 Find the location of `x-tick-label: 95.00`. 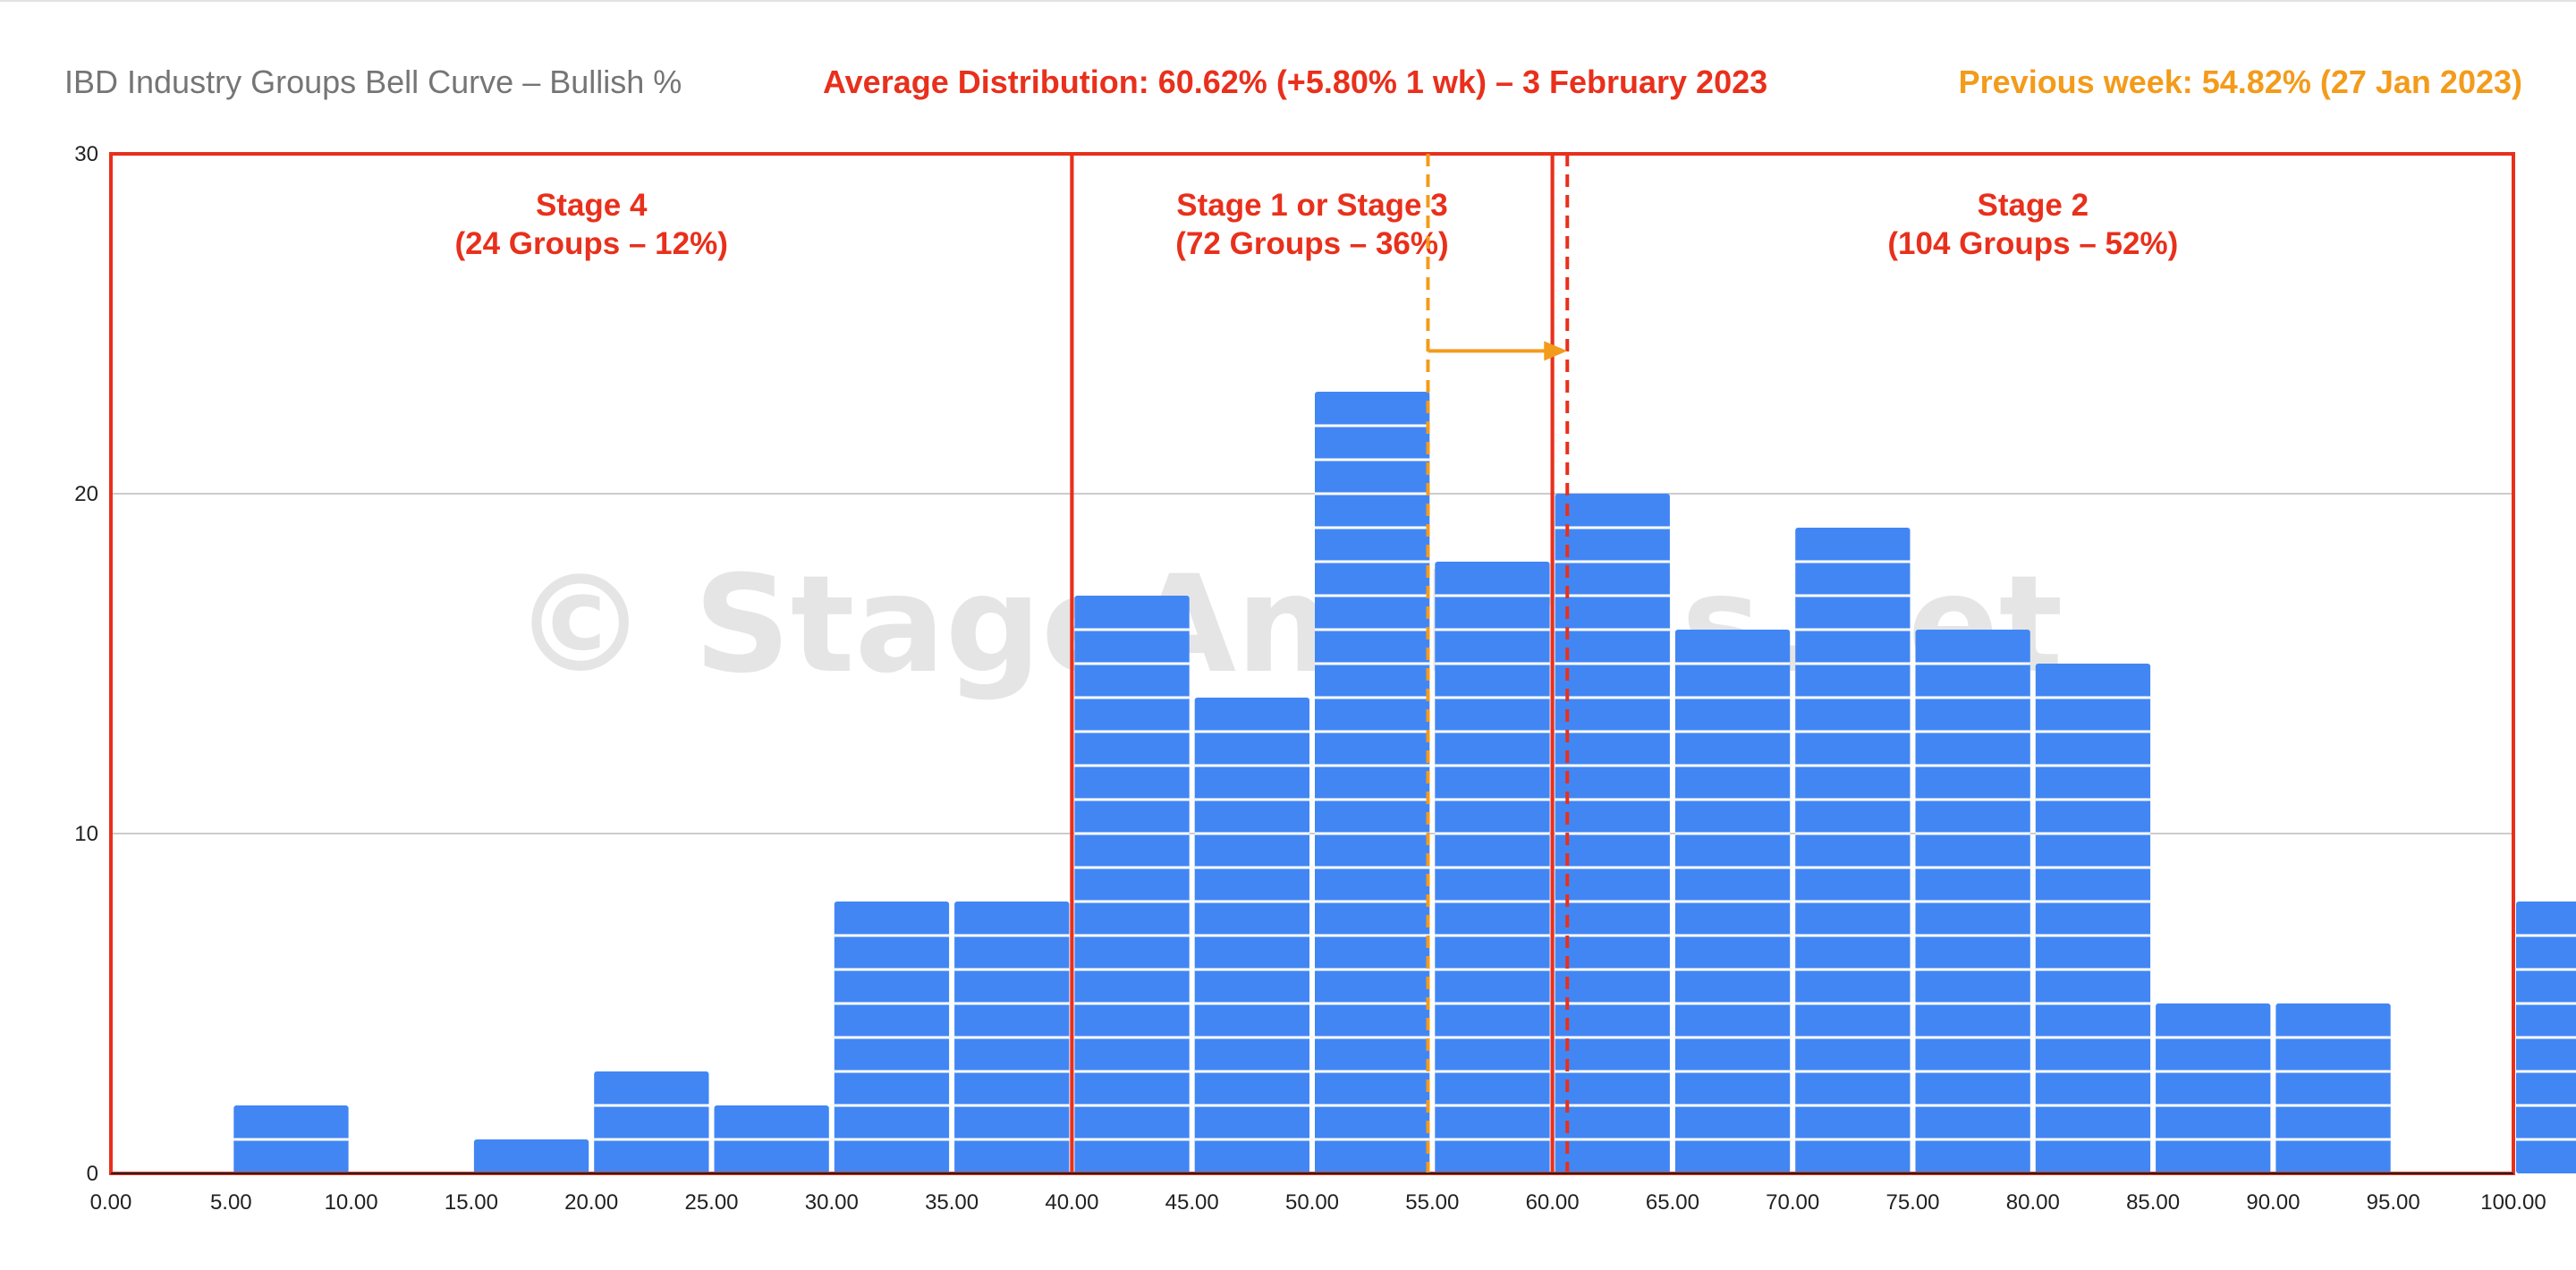

x-tick-label: 95.00 is located at coordinates (2393, 1203).